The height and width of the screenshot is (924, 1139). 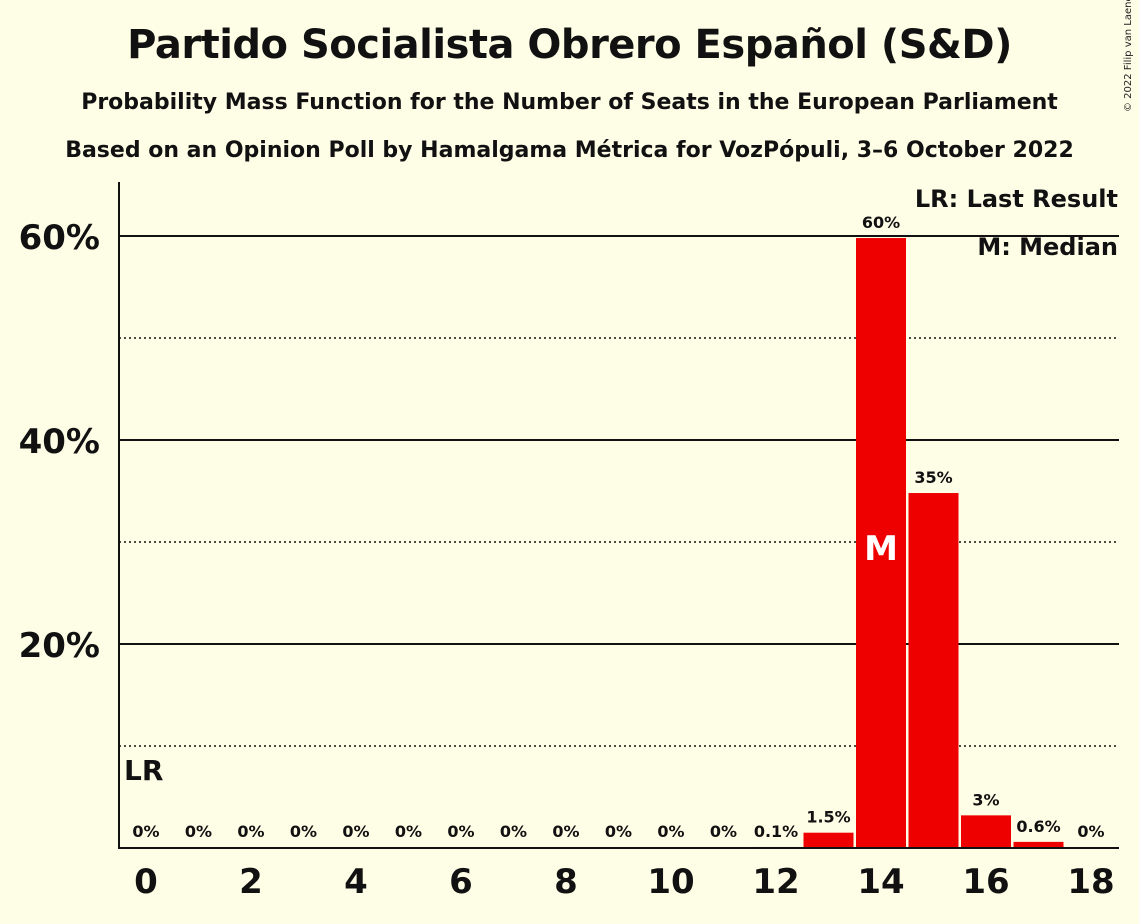 I want to click on bar-value-label: 3%, so click(x=985, y=799).